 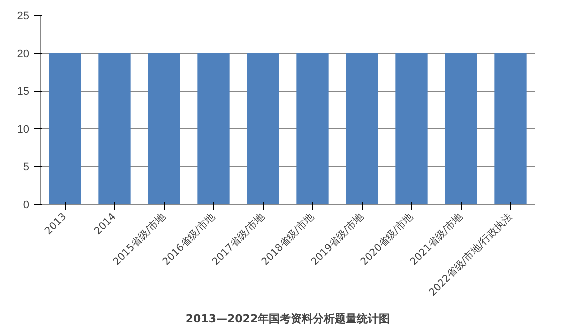 What do you see at coordinates (23, 54) in the screenshot?
I see `y-tick-label: 20` at bounding box center [23, 54].